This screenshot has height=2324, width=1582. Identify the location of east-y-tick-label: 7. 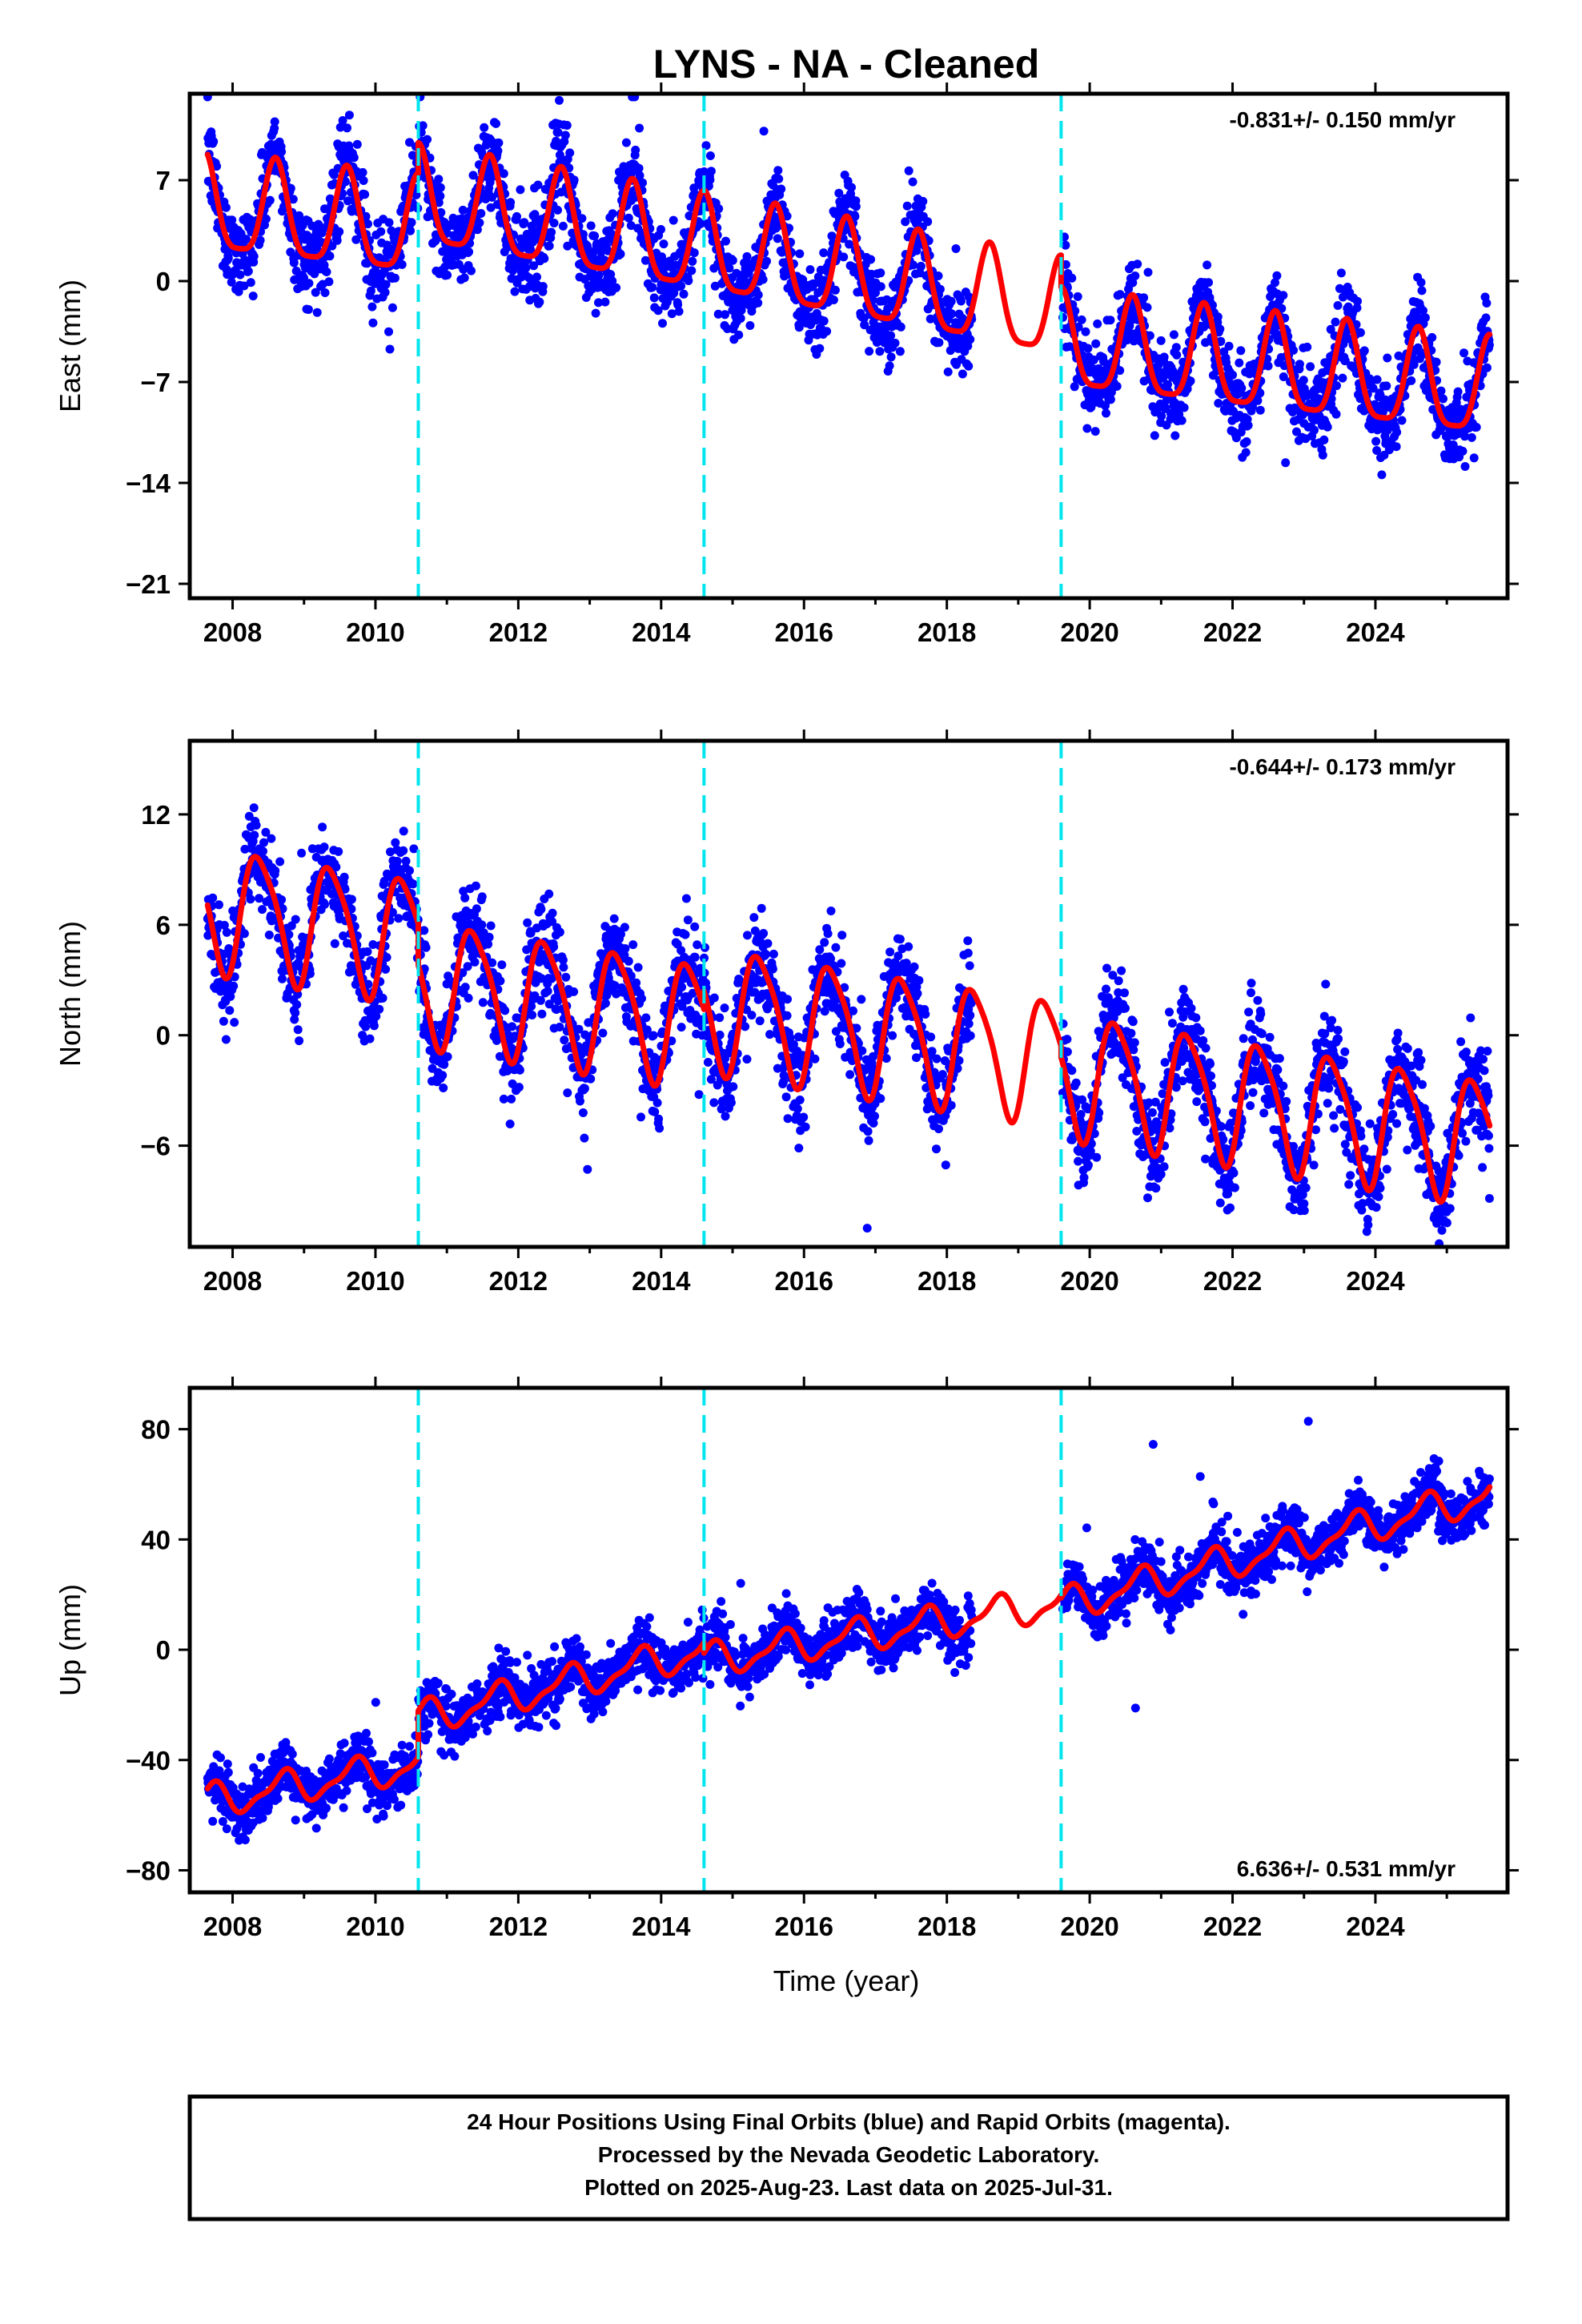
(164, 180).